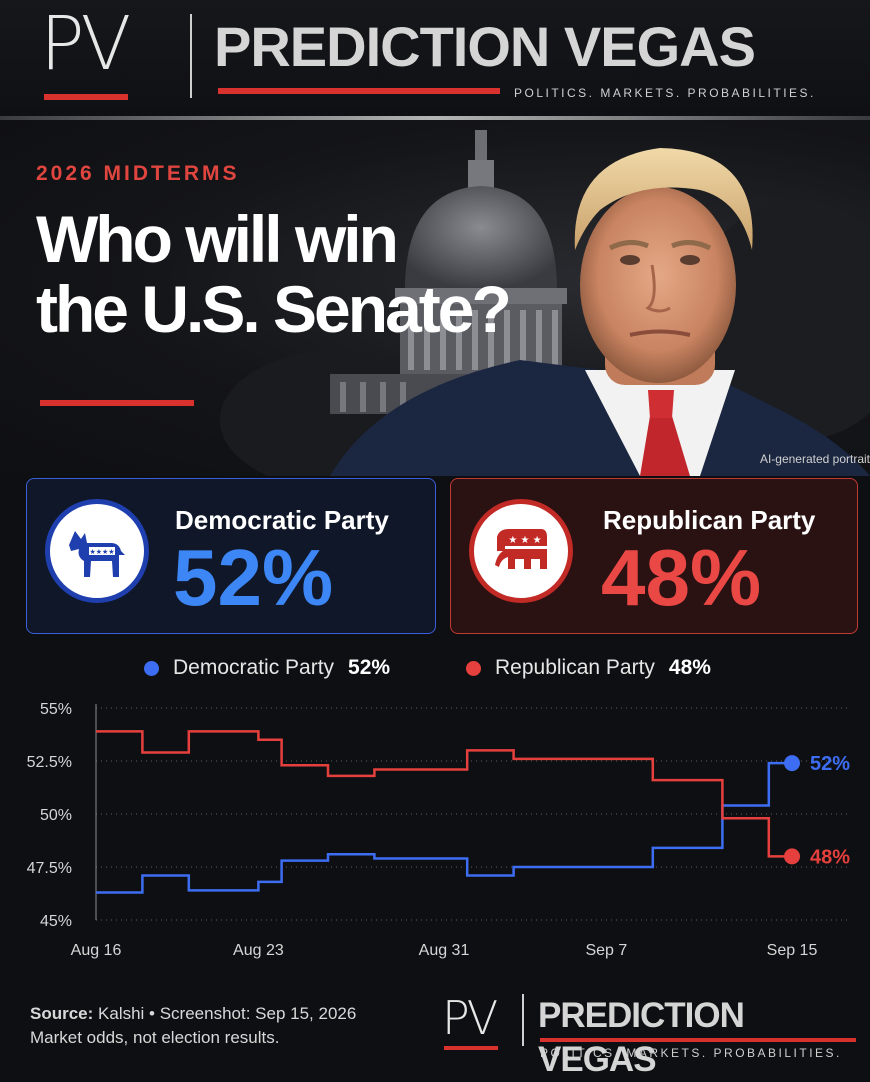  What do you see at coordinates (155, 1037) in the screenshot?
I see `disclaimer: Market odds, not election results.` at bounding box center [155, 1037].